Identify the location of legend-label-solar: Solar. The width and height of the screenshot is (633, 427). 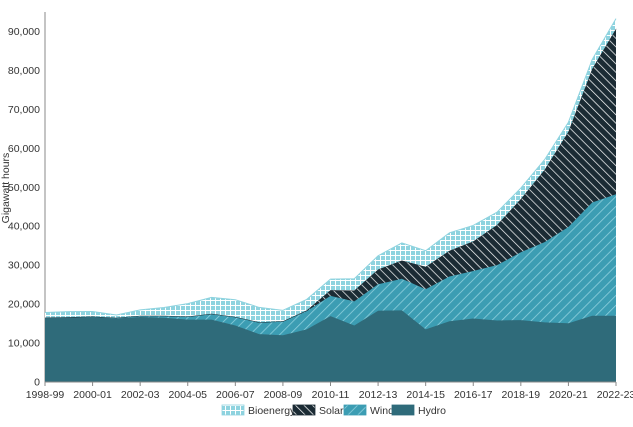
(331, 411).